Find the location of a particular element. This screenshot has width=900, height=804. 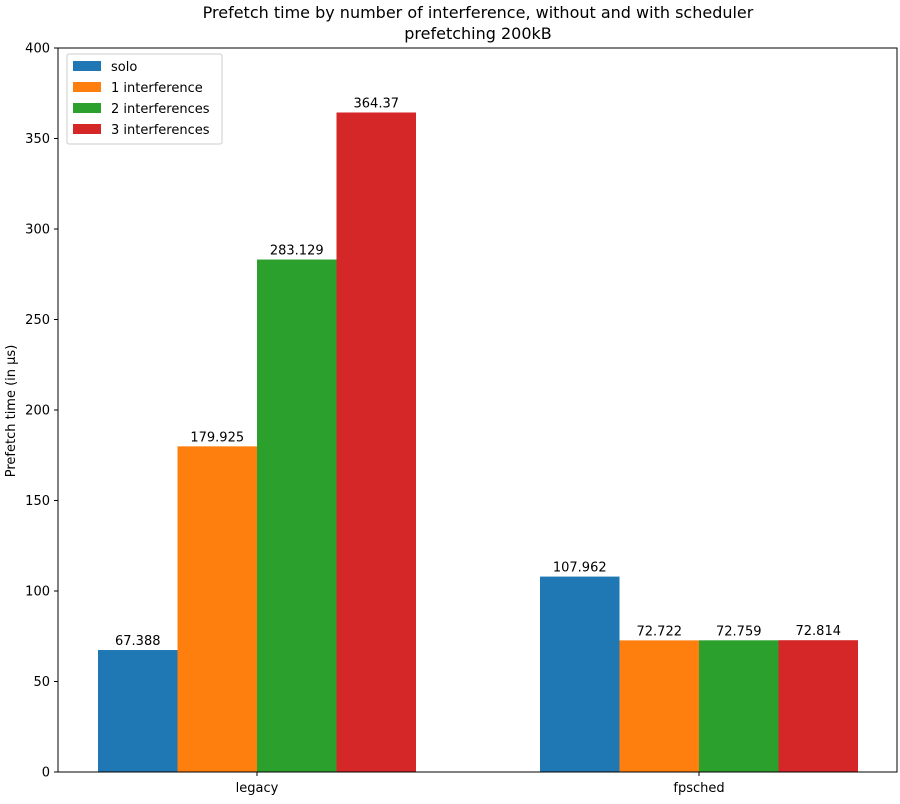

bar-3-interferences-fpsched is located at coordinates (818, 706).